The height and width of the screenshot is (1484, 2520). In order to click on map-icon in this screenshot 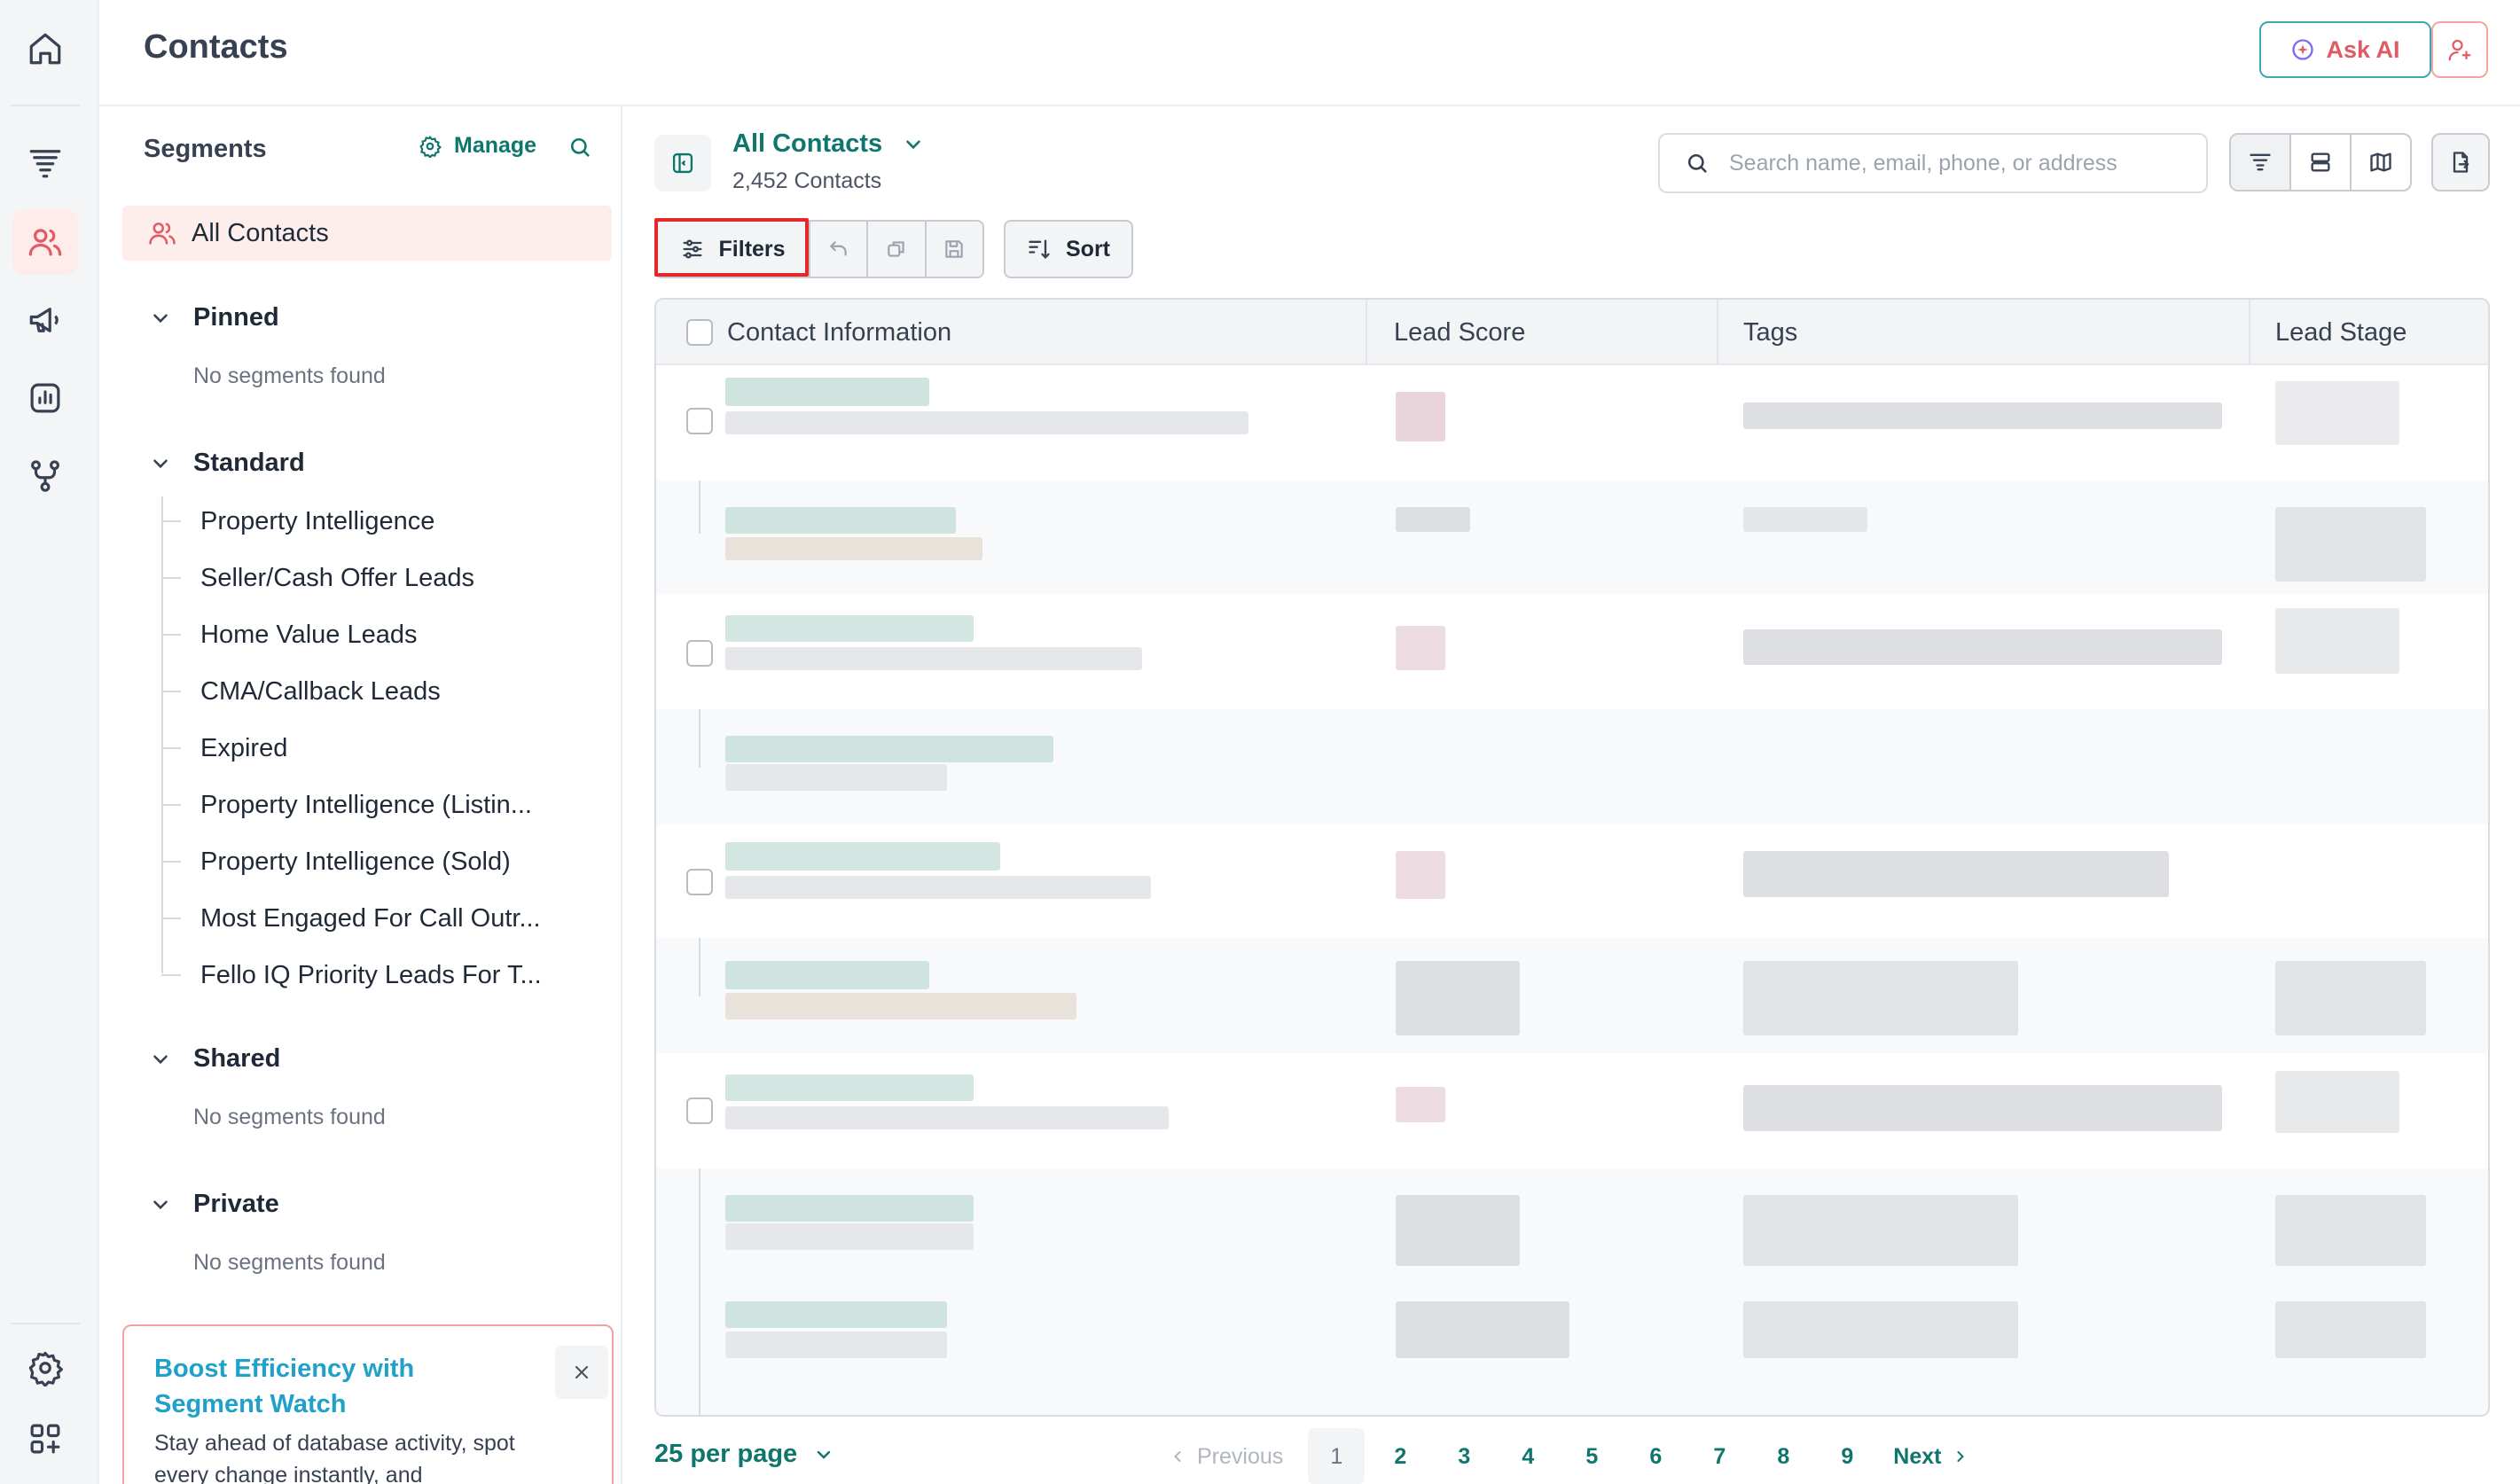, I will do `click(2381, 162)`.